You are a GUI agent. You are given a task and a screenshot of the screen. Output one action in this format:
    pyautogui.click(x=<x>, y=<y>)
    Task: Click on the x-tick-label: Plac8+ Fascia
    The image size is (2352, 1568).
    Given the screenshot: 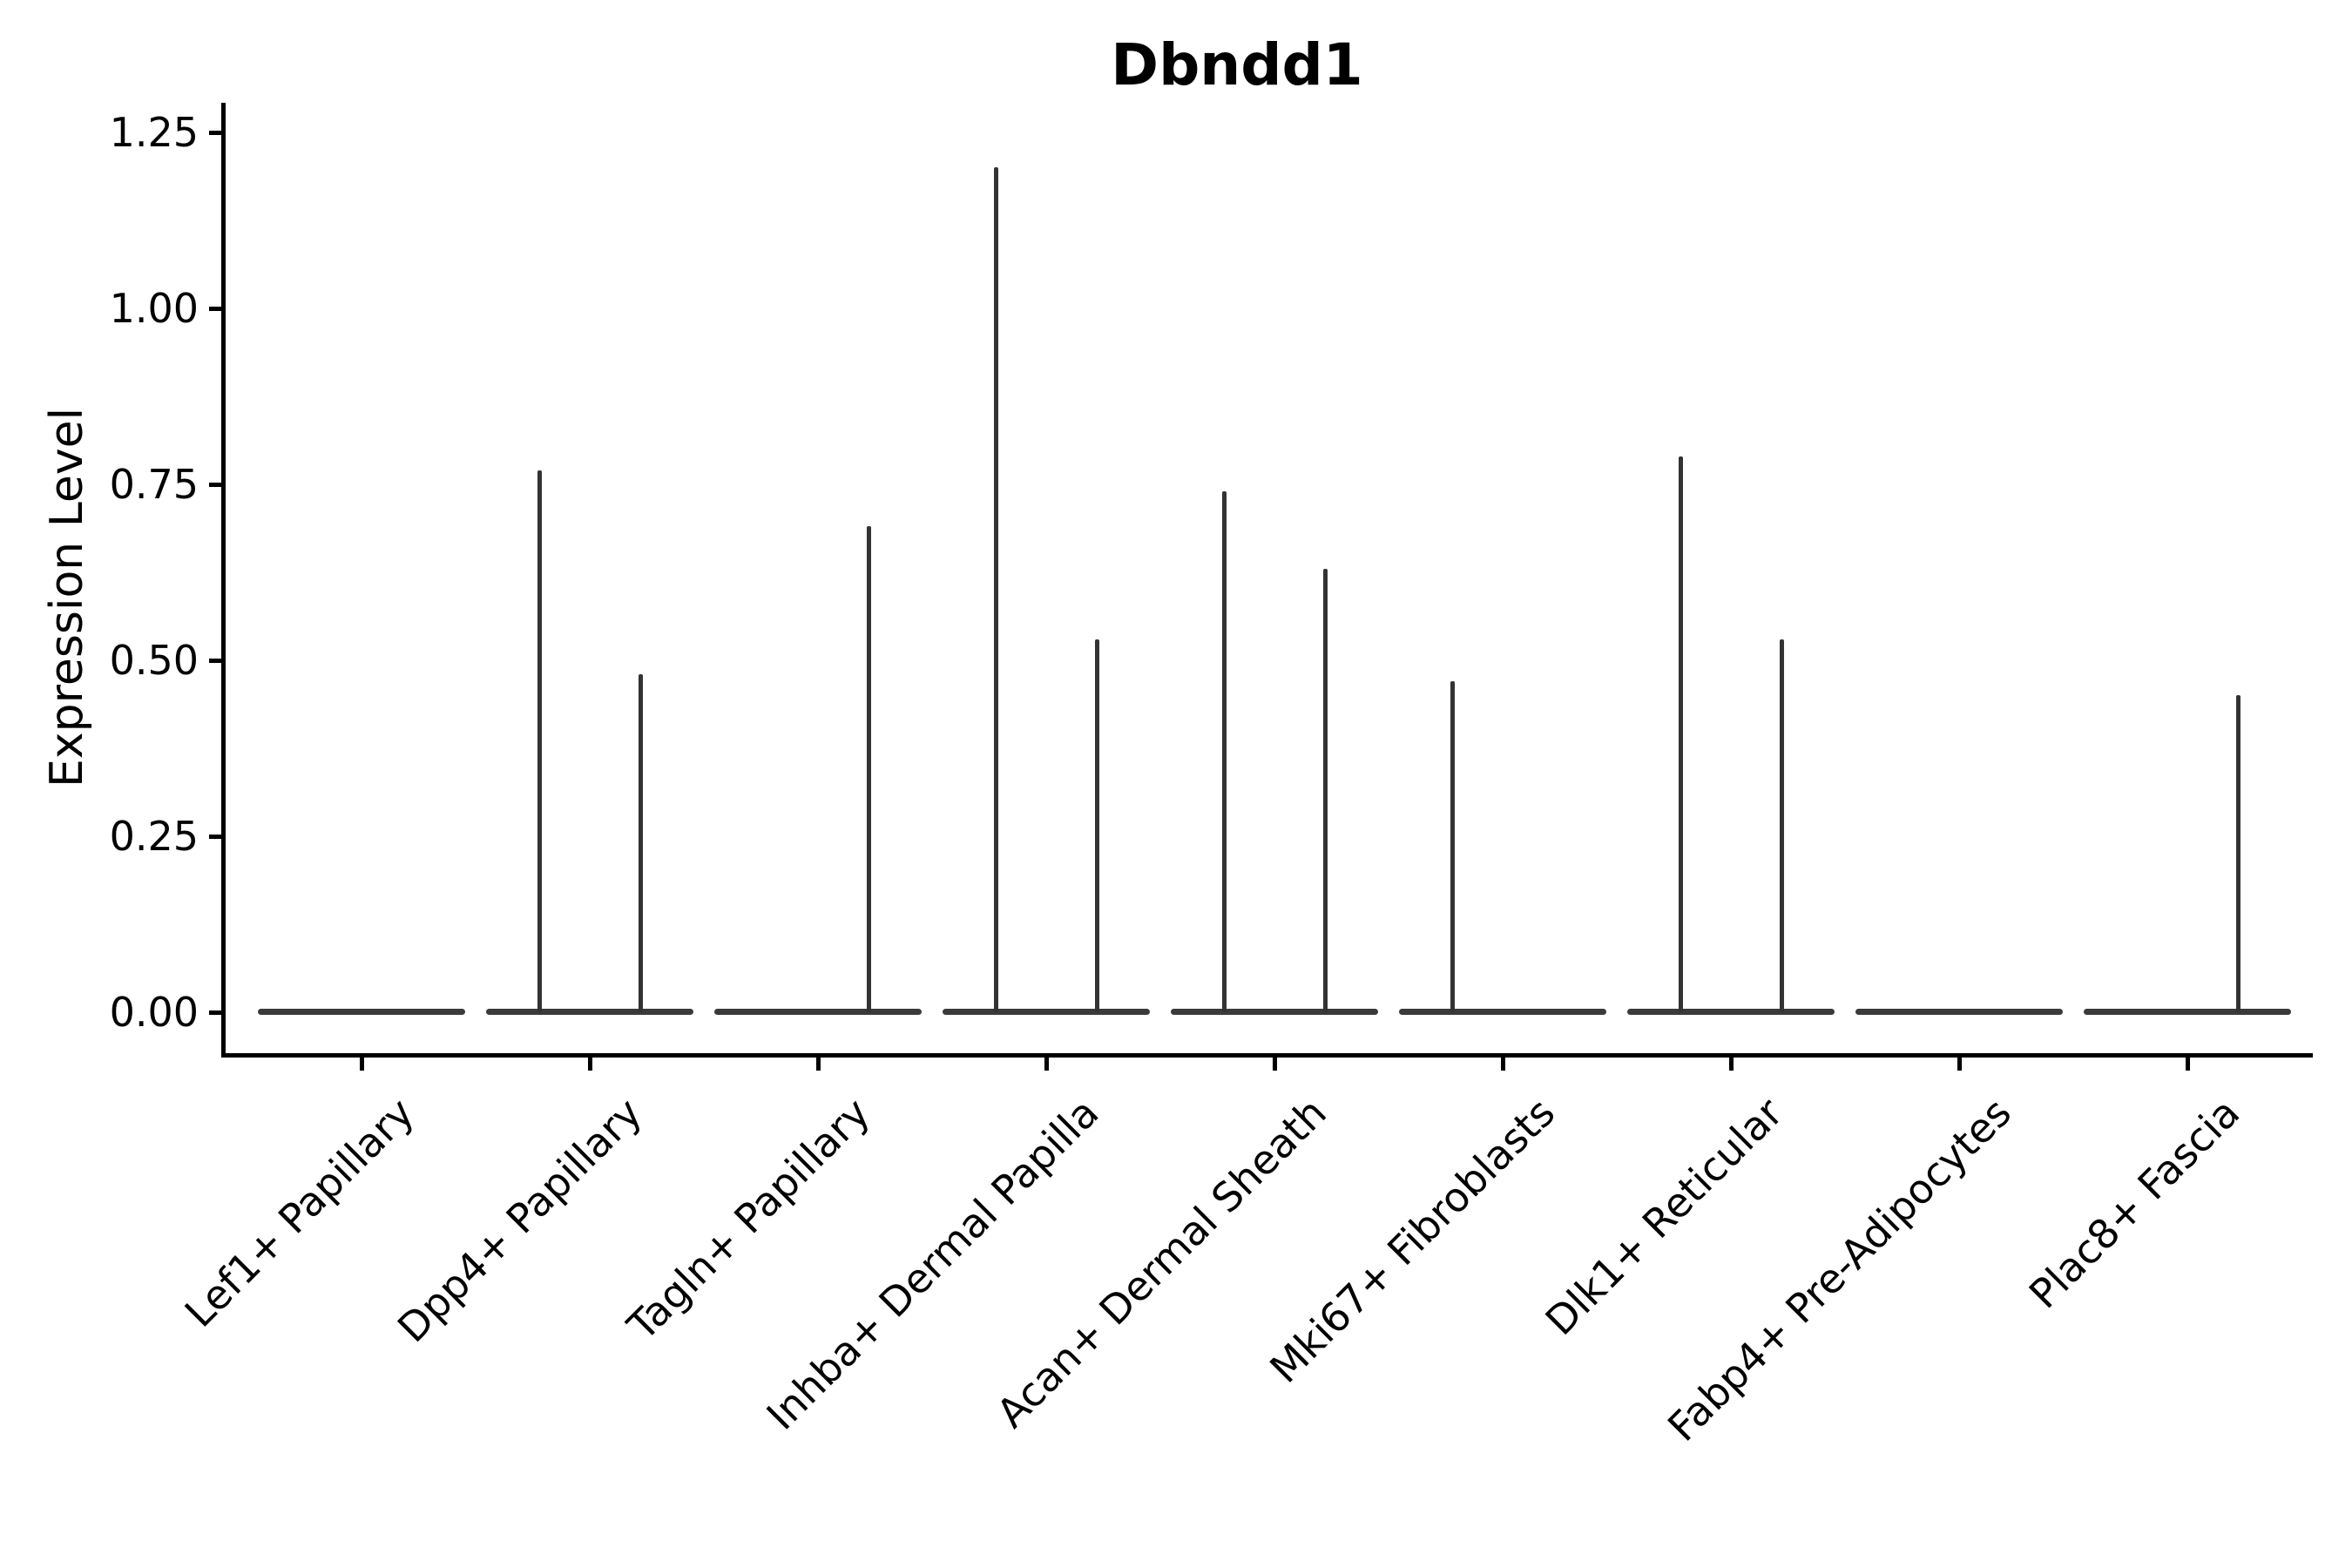 What is the action you would take?
    pyautogui.click(x=2134, y=1203)
    